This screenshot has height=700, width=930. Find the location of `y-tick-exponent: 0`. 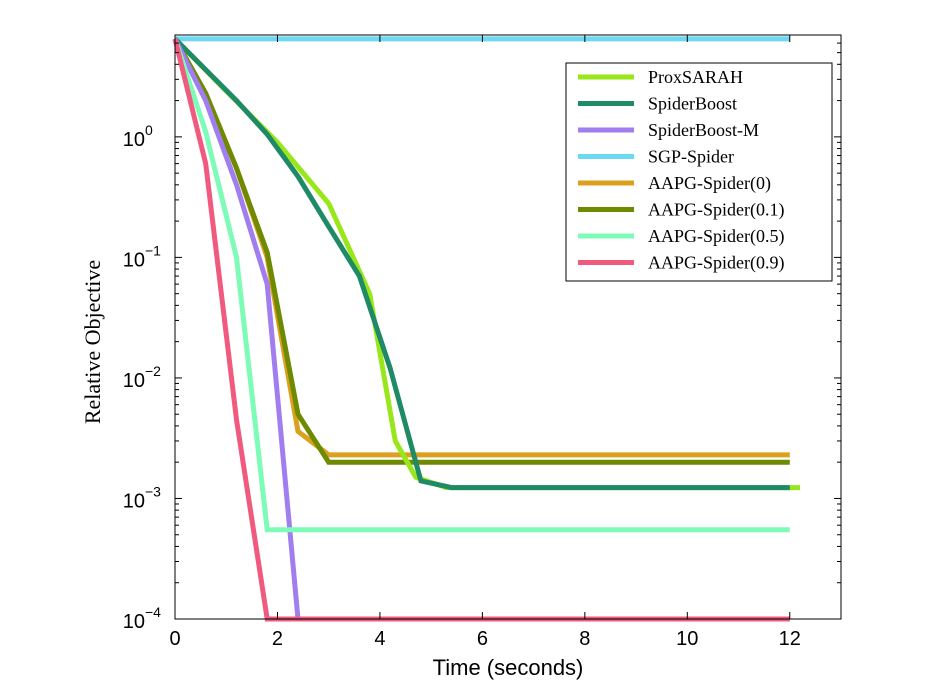

y-tick-exponent: 0 is located at coordinates (149, 130).